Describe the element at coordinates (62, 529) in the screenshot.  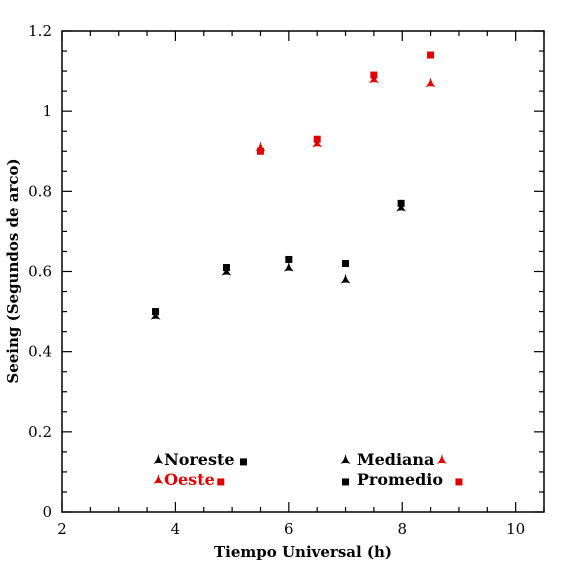
I see `x-tick-label: 2` at that location.